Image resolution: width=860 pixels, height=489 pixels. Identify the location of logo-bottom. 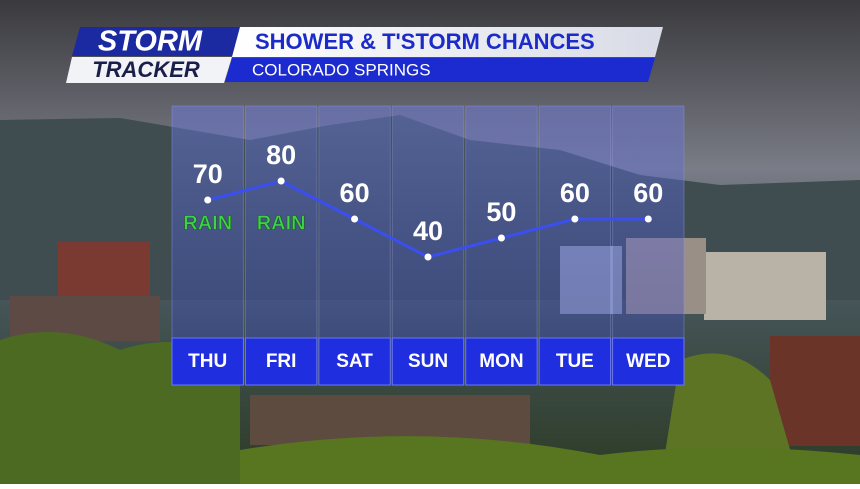
(149, 70).